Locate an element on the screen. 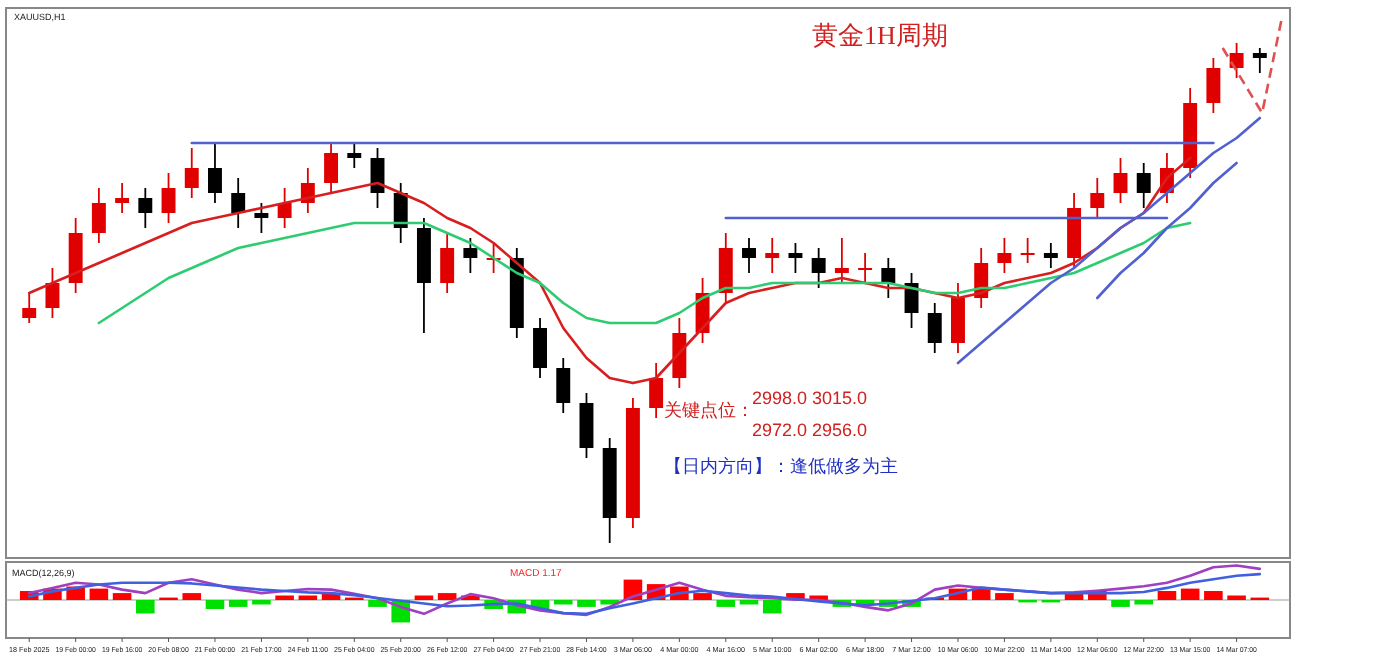 This screenshot has width=1400, height=656. annotation: 2998.0 3015.0 is located at coordinates (810, 398).